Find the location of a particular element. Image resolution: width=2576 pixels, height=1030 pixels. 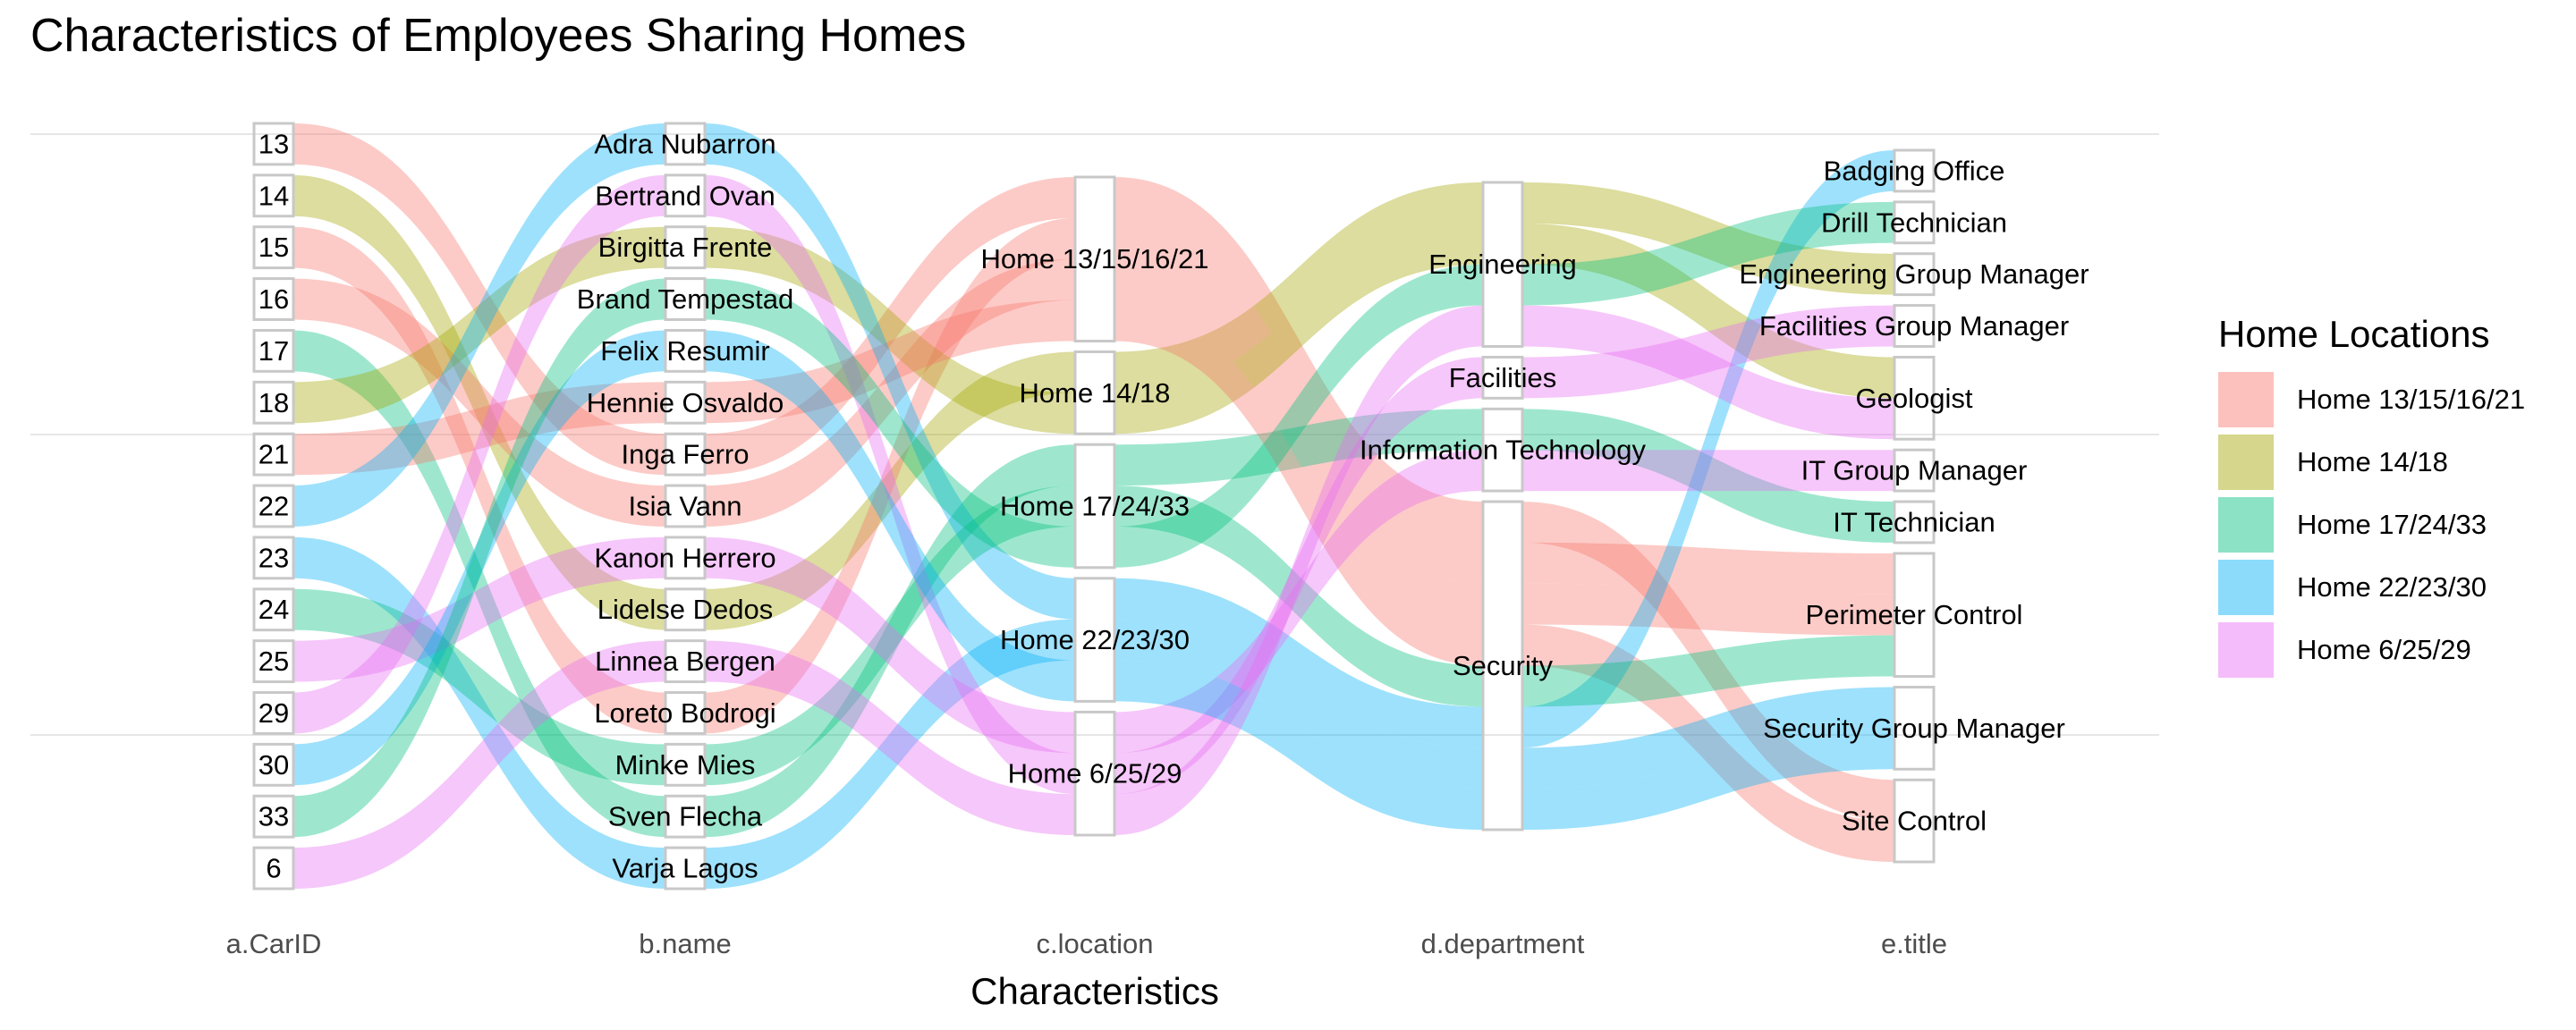

stratum-label-lidelse-dedos: Lidelse Dedos is located at coordinates (685, 609).